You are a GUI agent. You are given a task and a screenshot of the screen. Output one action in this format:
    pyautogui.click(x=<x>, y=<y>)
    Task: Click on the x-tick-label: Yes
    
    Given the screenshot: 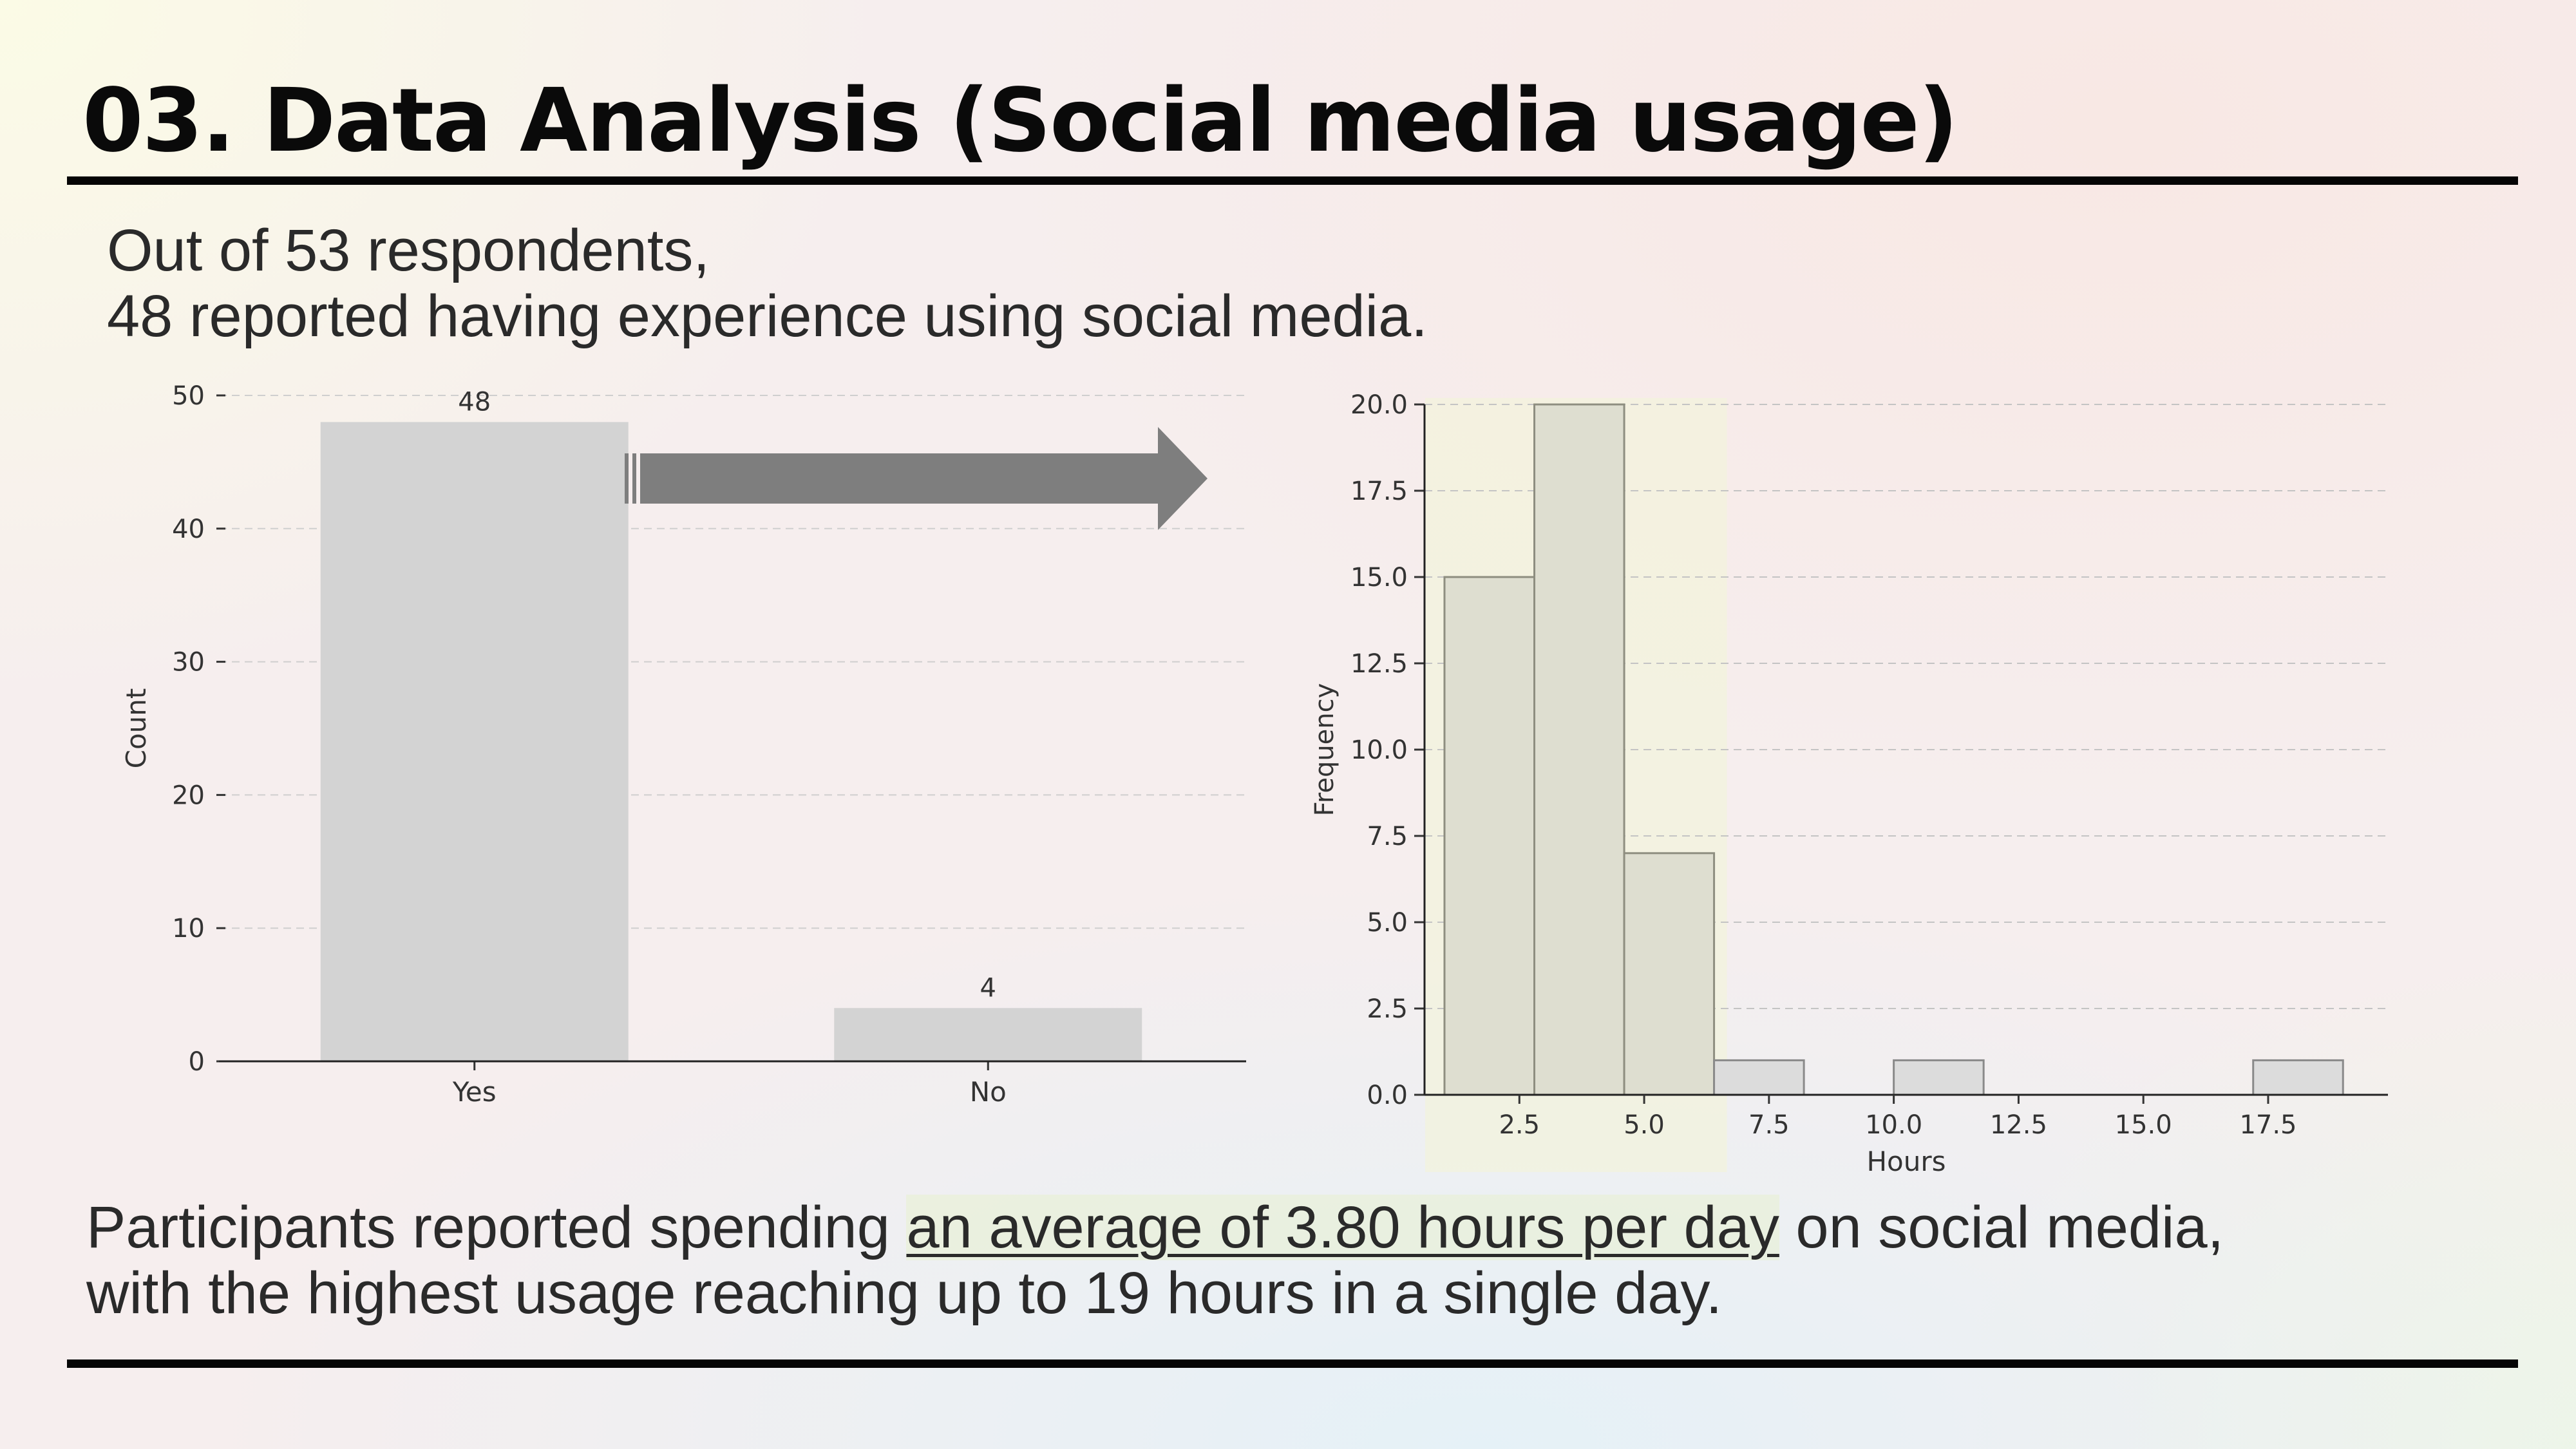 What is the action you would take?
    pyautogui.click(x=475, y=1092)
    